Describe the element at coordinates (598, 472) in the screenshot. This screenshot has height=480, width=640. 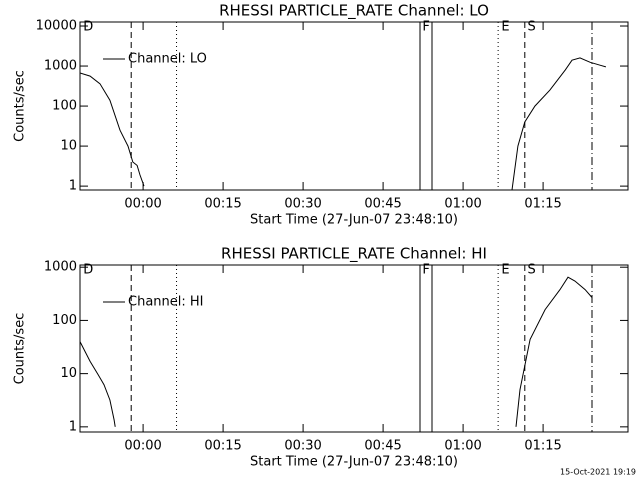
I see `footer: 15-Oct-2021 19:19` at that location.